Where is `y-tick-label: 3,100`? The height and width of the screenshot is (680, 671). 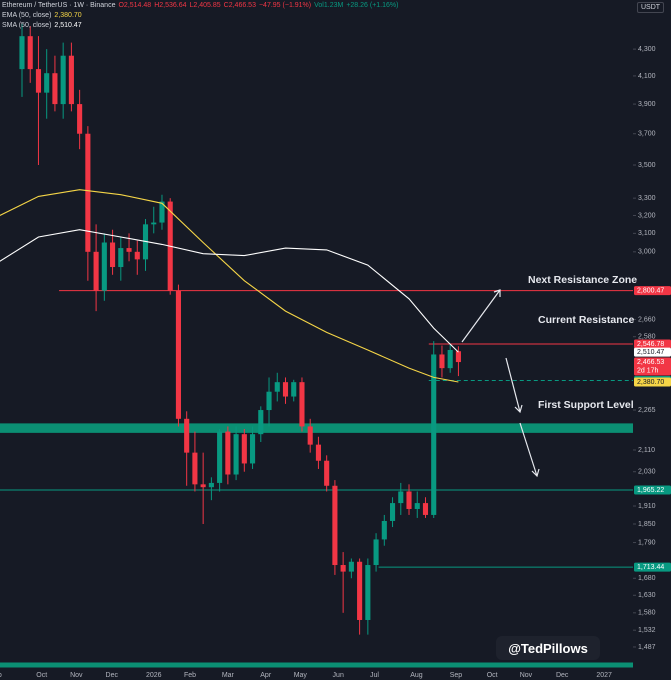
y-tick-label: 3,100 is located at coordinates (647, 233).